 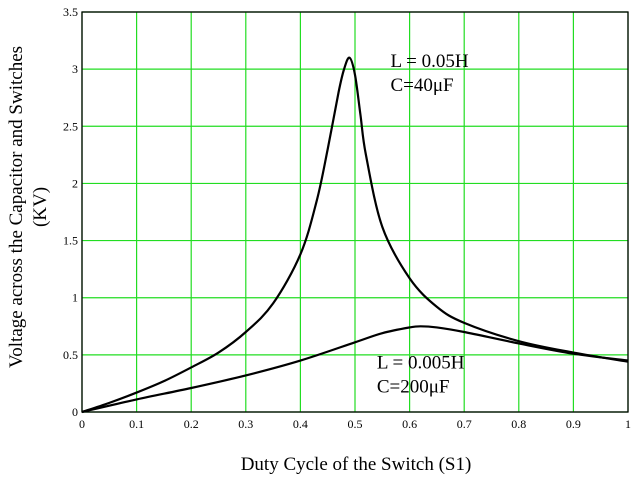 What do you see at coordinates (573, 424) in the screenshot?
I see `x-tick-label: 0.9` at bounding box center [573, 424].